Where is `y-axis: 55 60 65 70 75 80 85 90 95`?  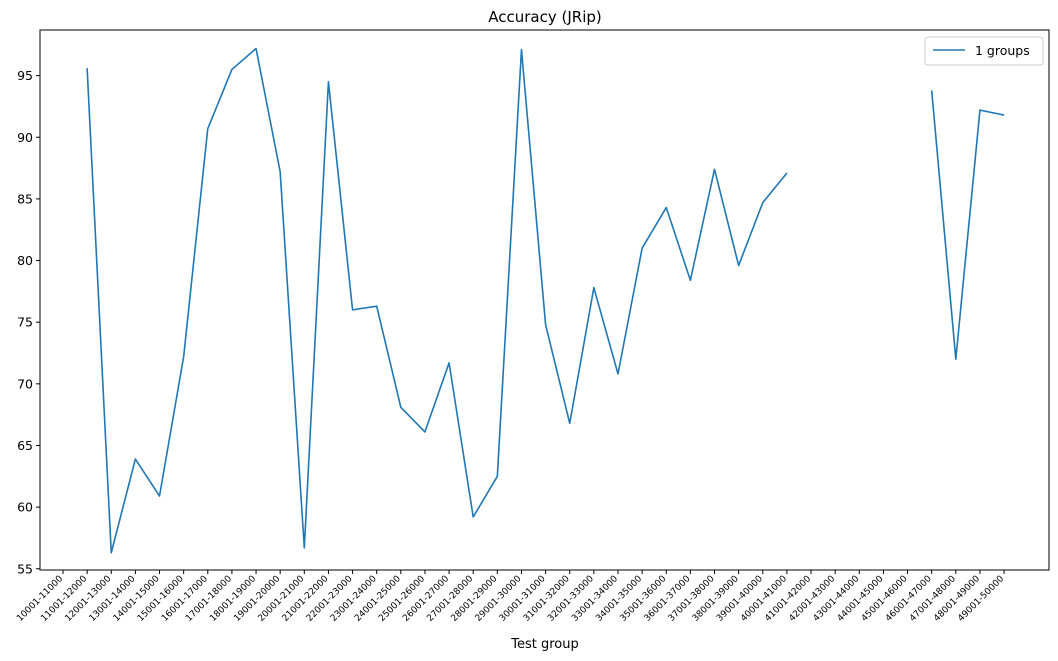
y-axis: 55 60 65 70 75 80 85 90 95 is located at coordinates (28, 322).